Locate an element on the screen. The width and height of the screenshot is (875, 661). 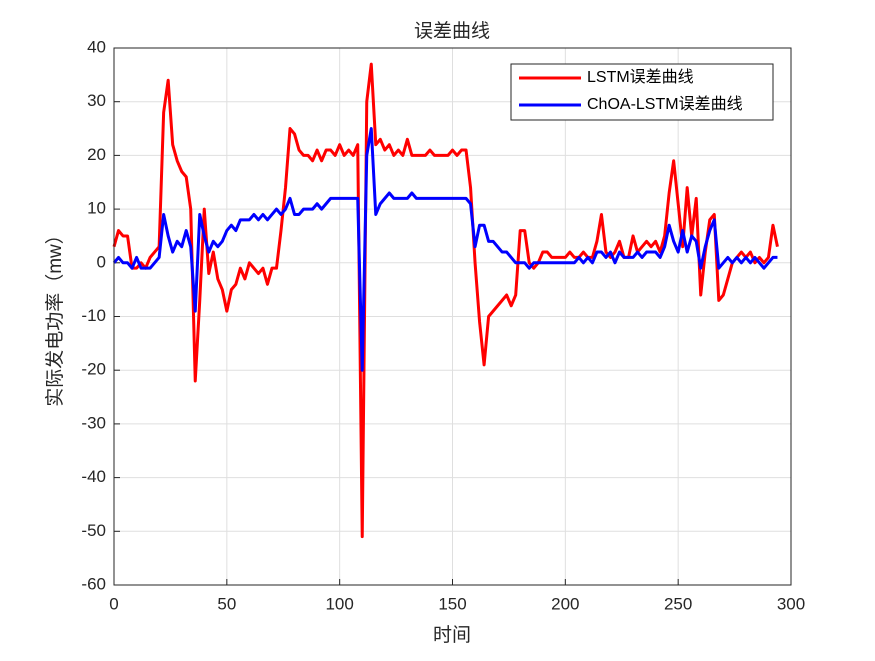
chart-title: 误差曲线 is located at coordinates (452, 31).